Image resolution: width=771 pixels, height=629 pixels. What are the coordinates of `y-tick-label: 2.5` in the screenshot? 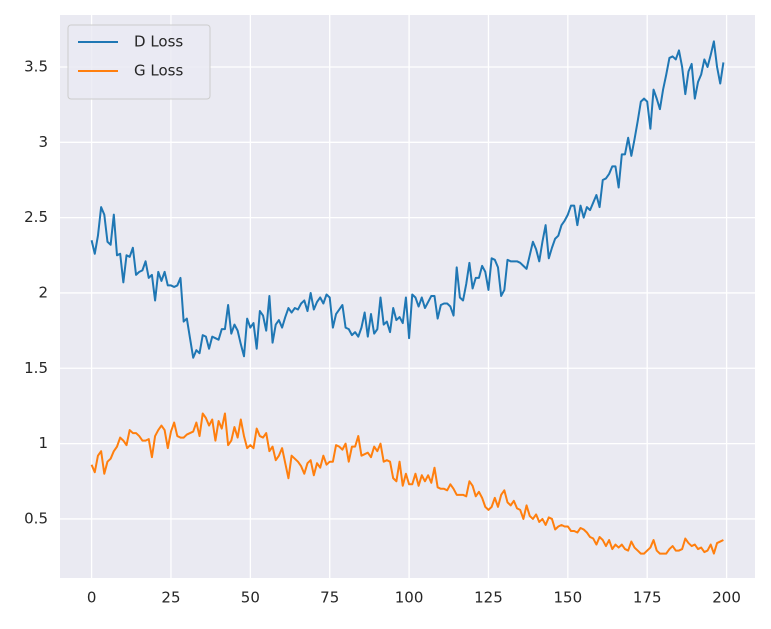 It's located at (36, 217).